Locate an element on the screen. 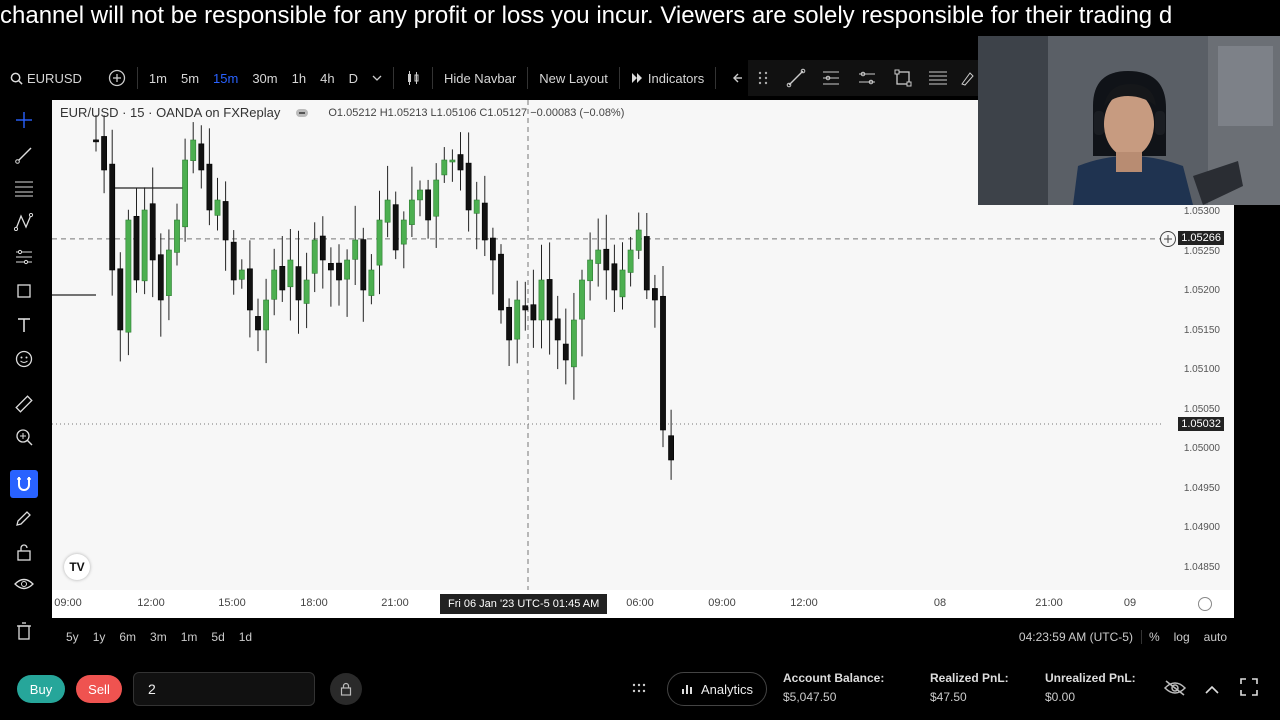  compare-button is located at coordinates (117, 78).